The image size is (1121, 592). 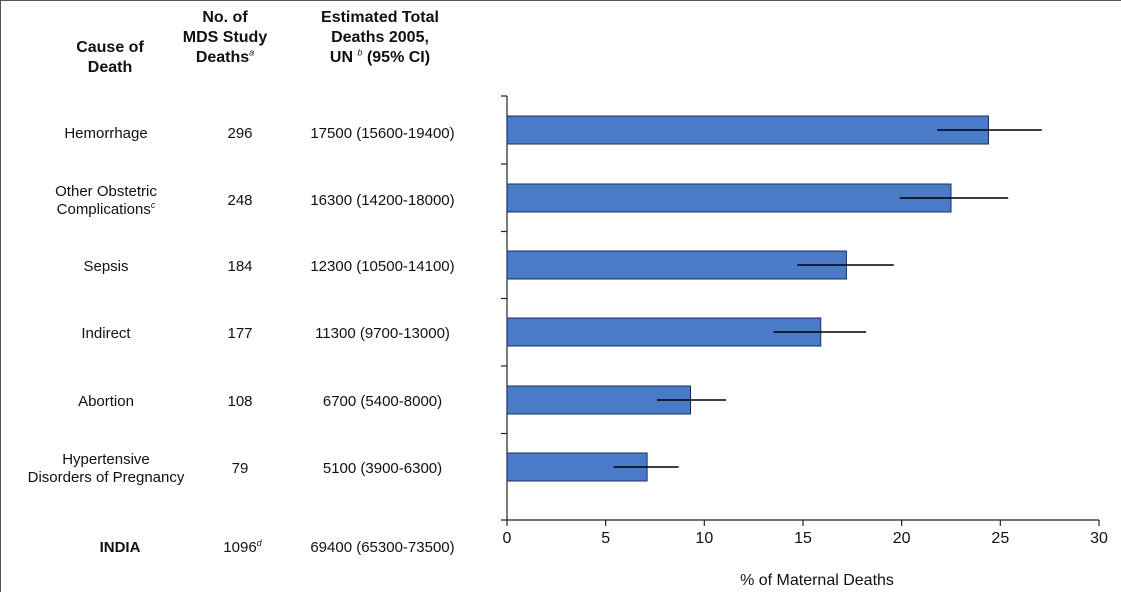 I want to click on cause-label: Sepsis, so click(x=106, y=266).